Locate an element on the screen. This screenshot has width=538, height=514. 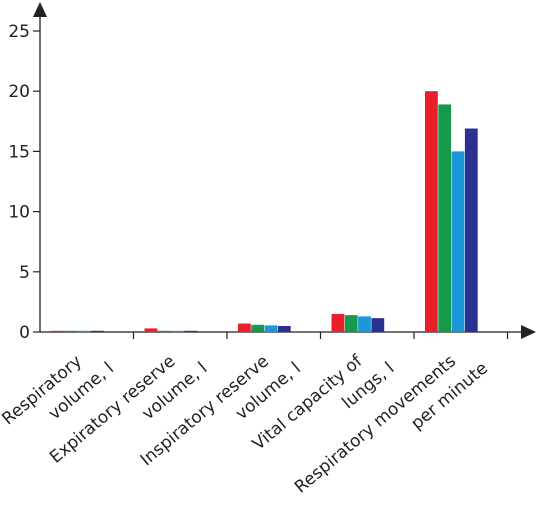
x-ticks is located at coordinates (320, 335).